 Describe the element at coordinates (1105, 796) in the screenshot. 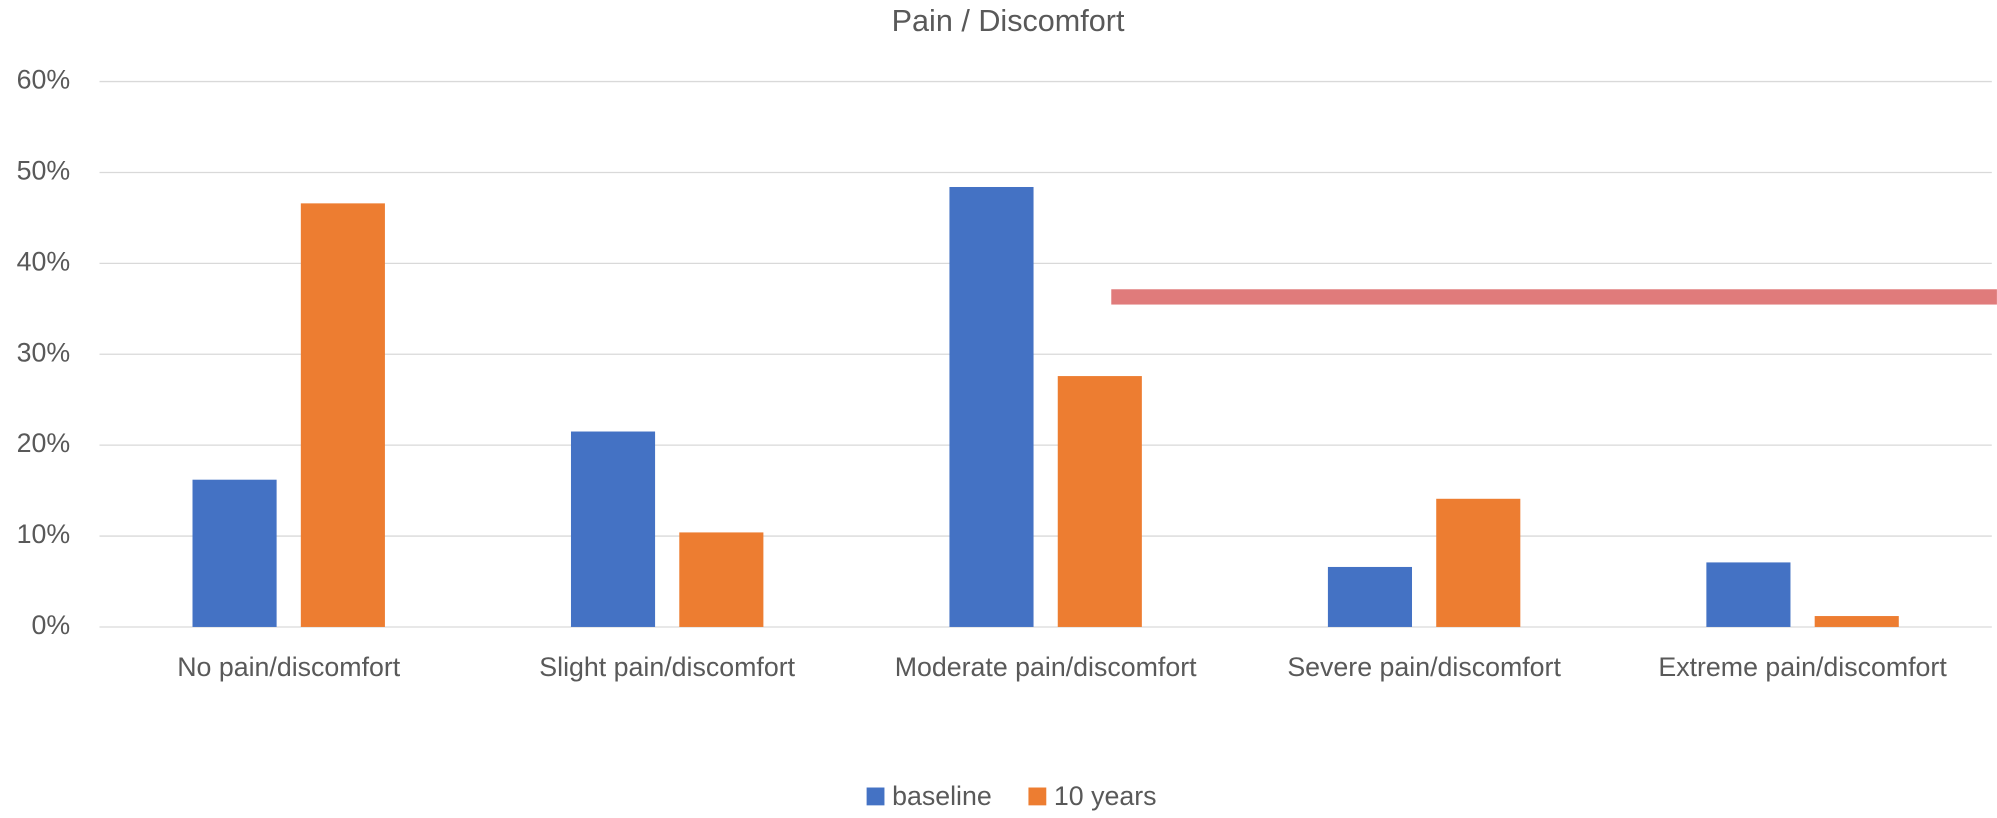

I see `legend-label: 10 years` at that location.